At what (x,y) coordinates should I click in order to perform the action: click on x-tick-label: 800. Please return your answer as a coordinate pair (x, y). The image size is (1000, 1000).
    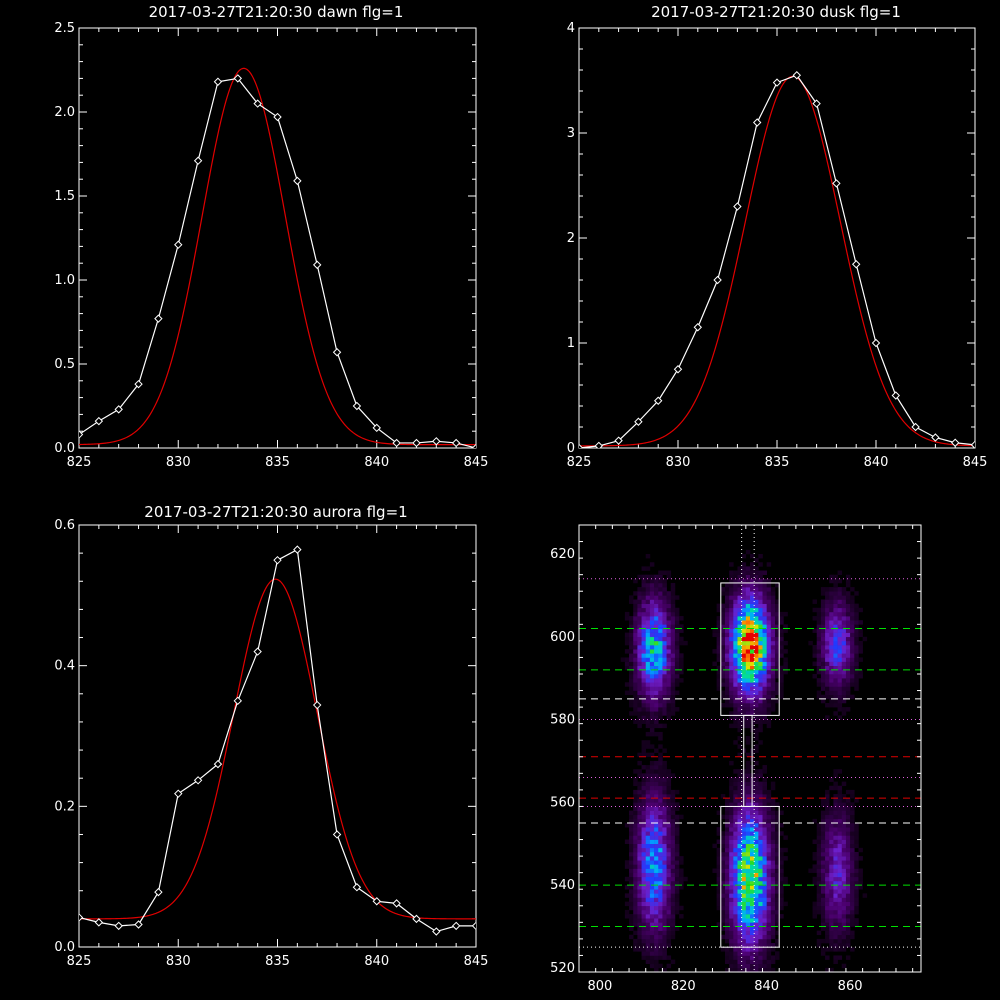
    Looking at the image, I should click on (599, 986).